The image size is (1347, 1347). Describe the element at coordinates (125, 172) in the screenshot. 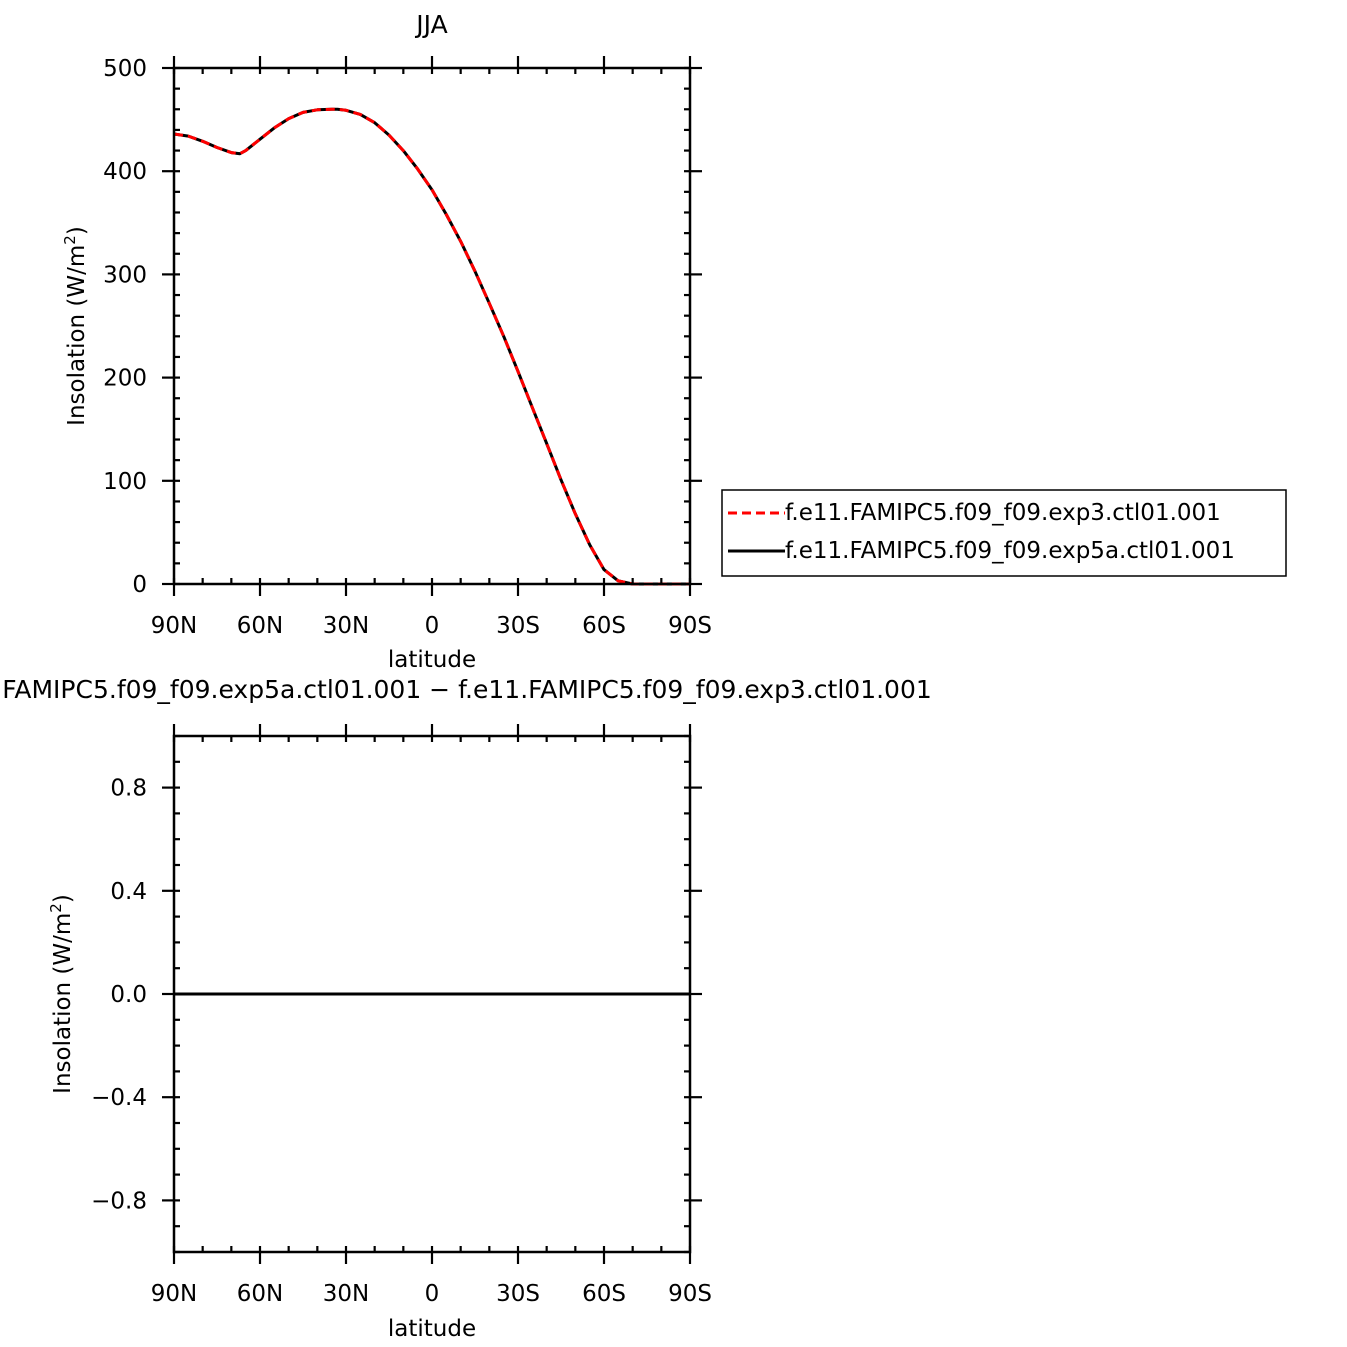

I see `y-tick-label: 400` at that location.